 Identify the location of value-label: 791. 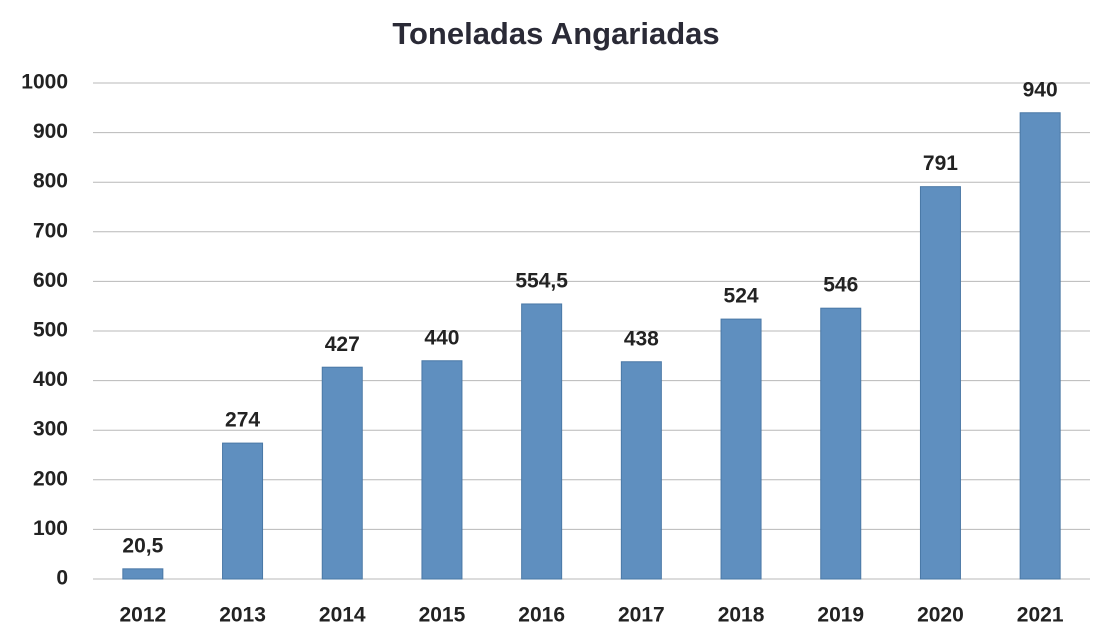
(940, 163).